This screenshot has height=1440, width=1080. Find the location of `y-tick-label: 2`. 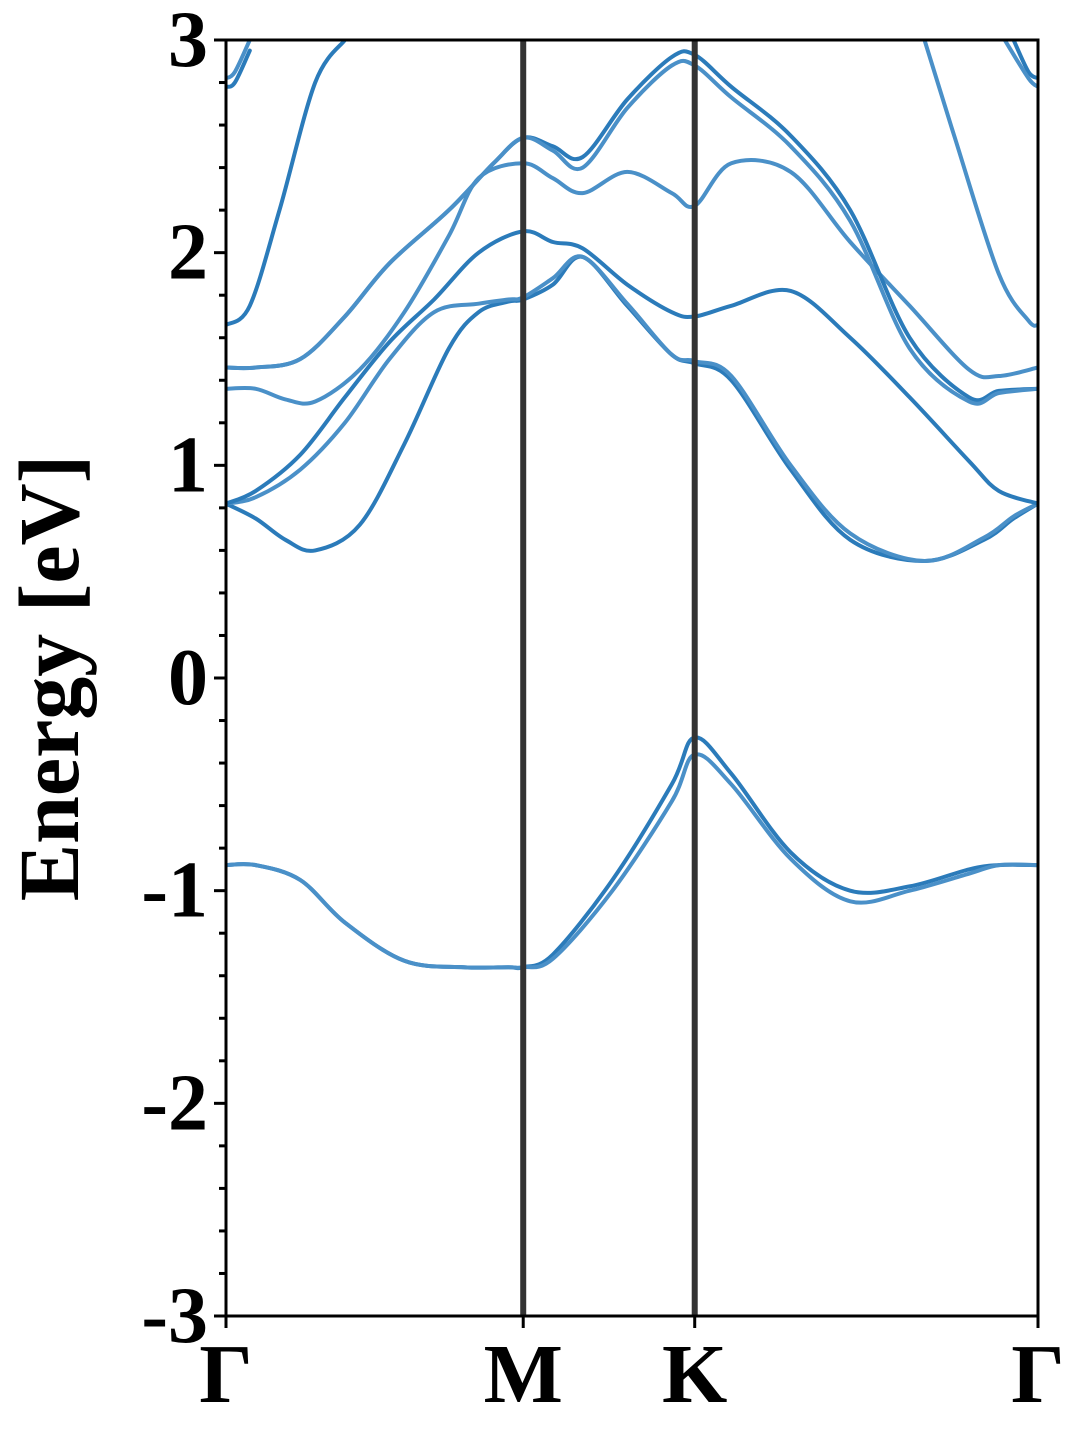

y-tick-label: 2 is located at coordinates (188, 253).